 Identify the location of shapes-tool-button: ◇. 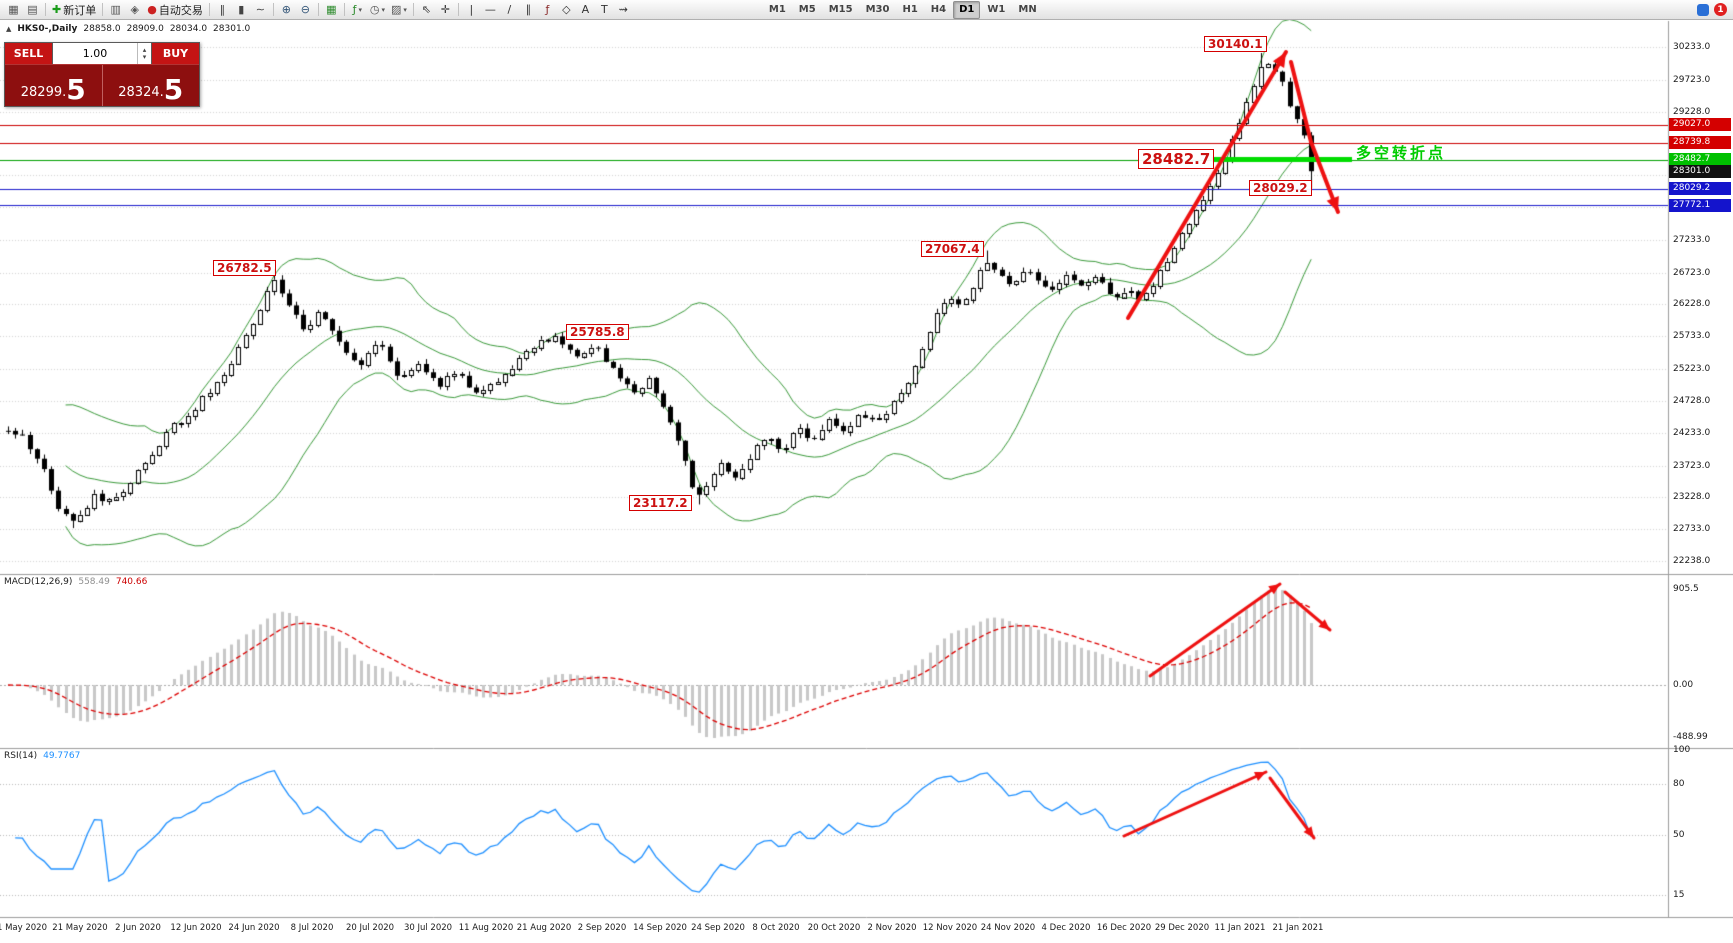
(566, 9).